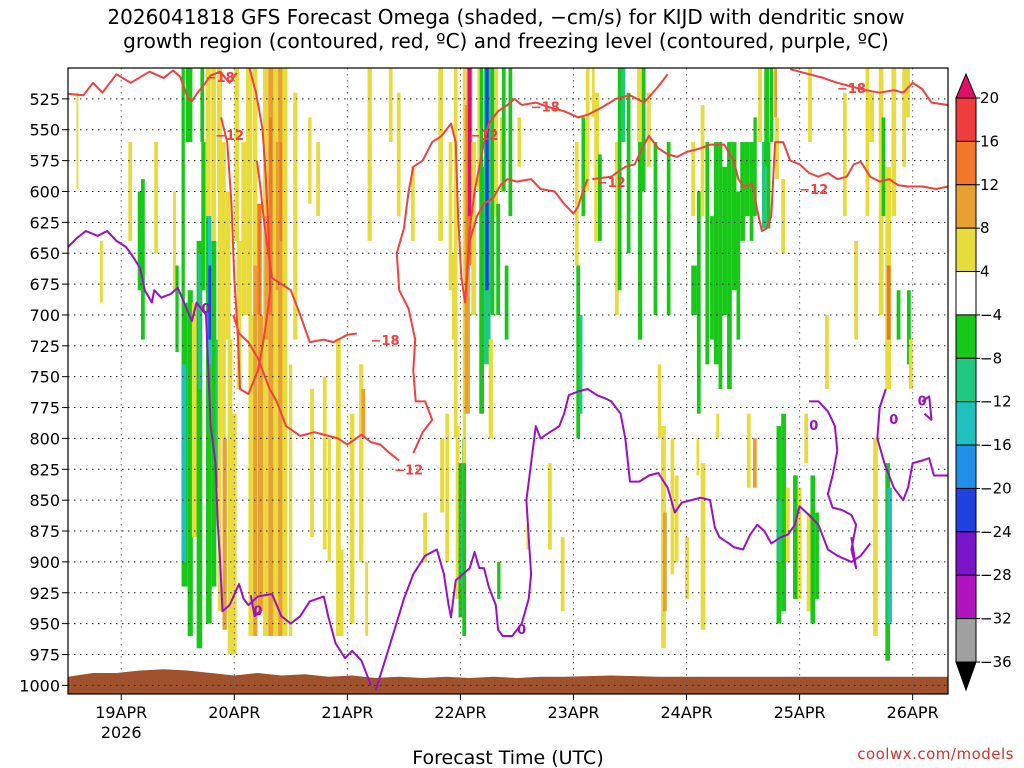 This screenshot has height=768, width=1024. I want to click on colorbar-bin--12-to--8, so click(966, 380).